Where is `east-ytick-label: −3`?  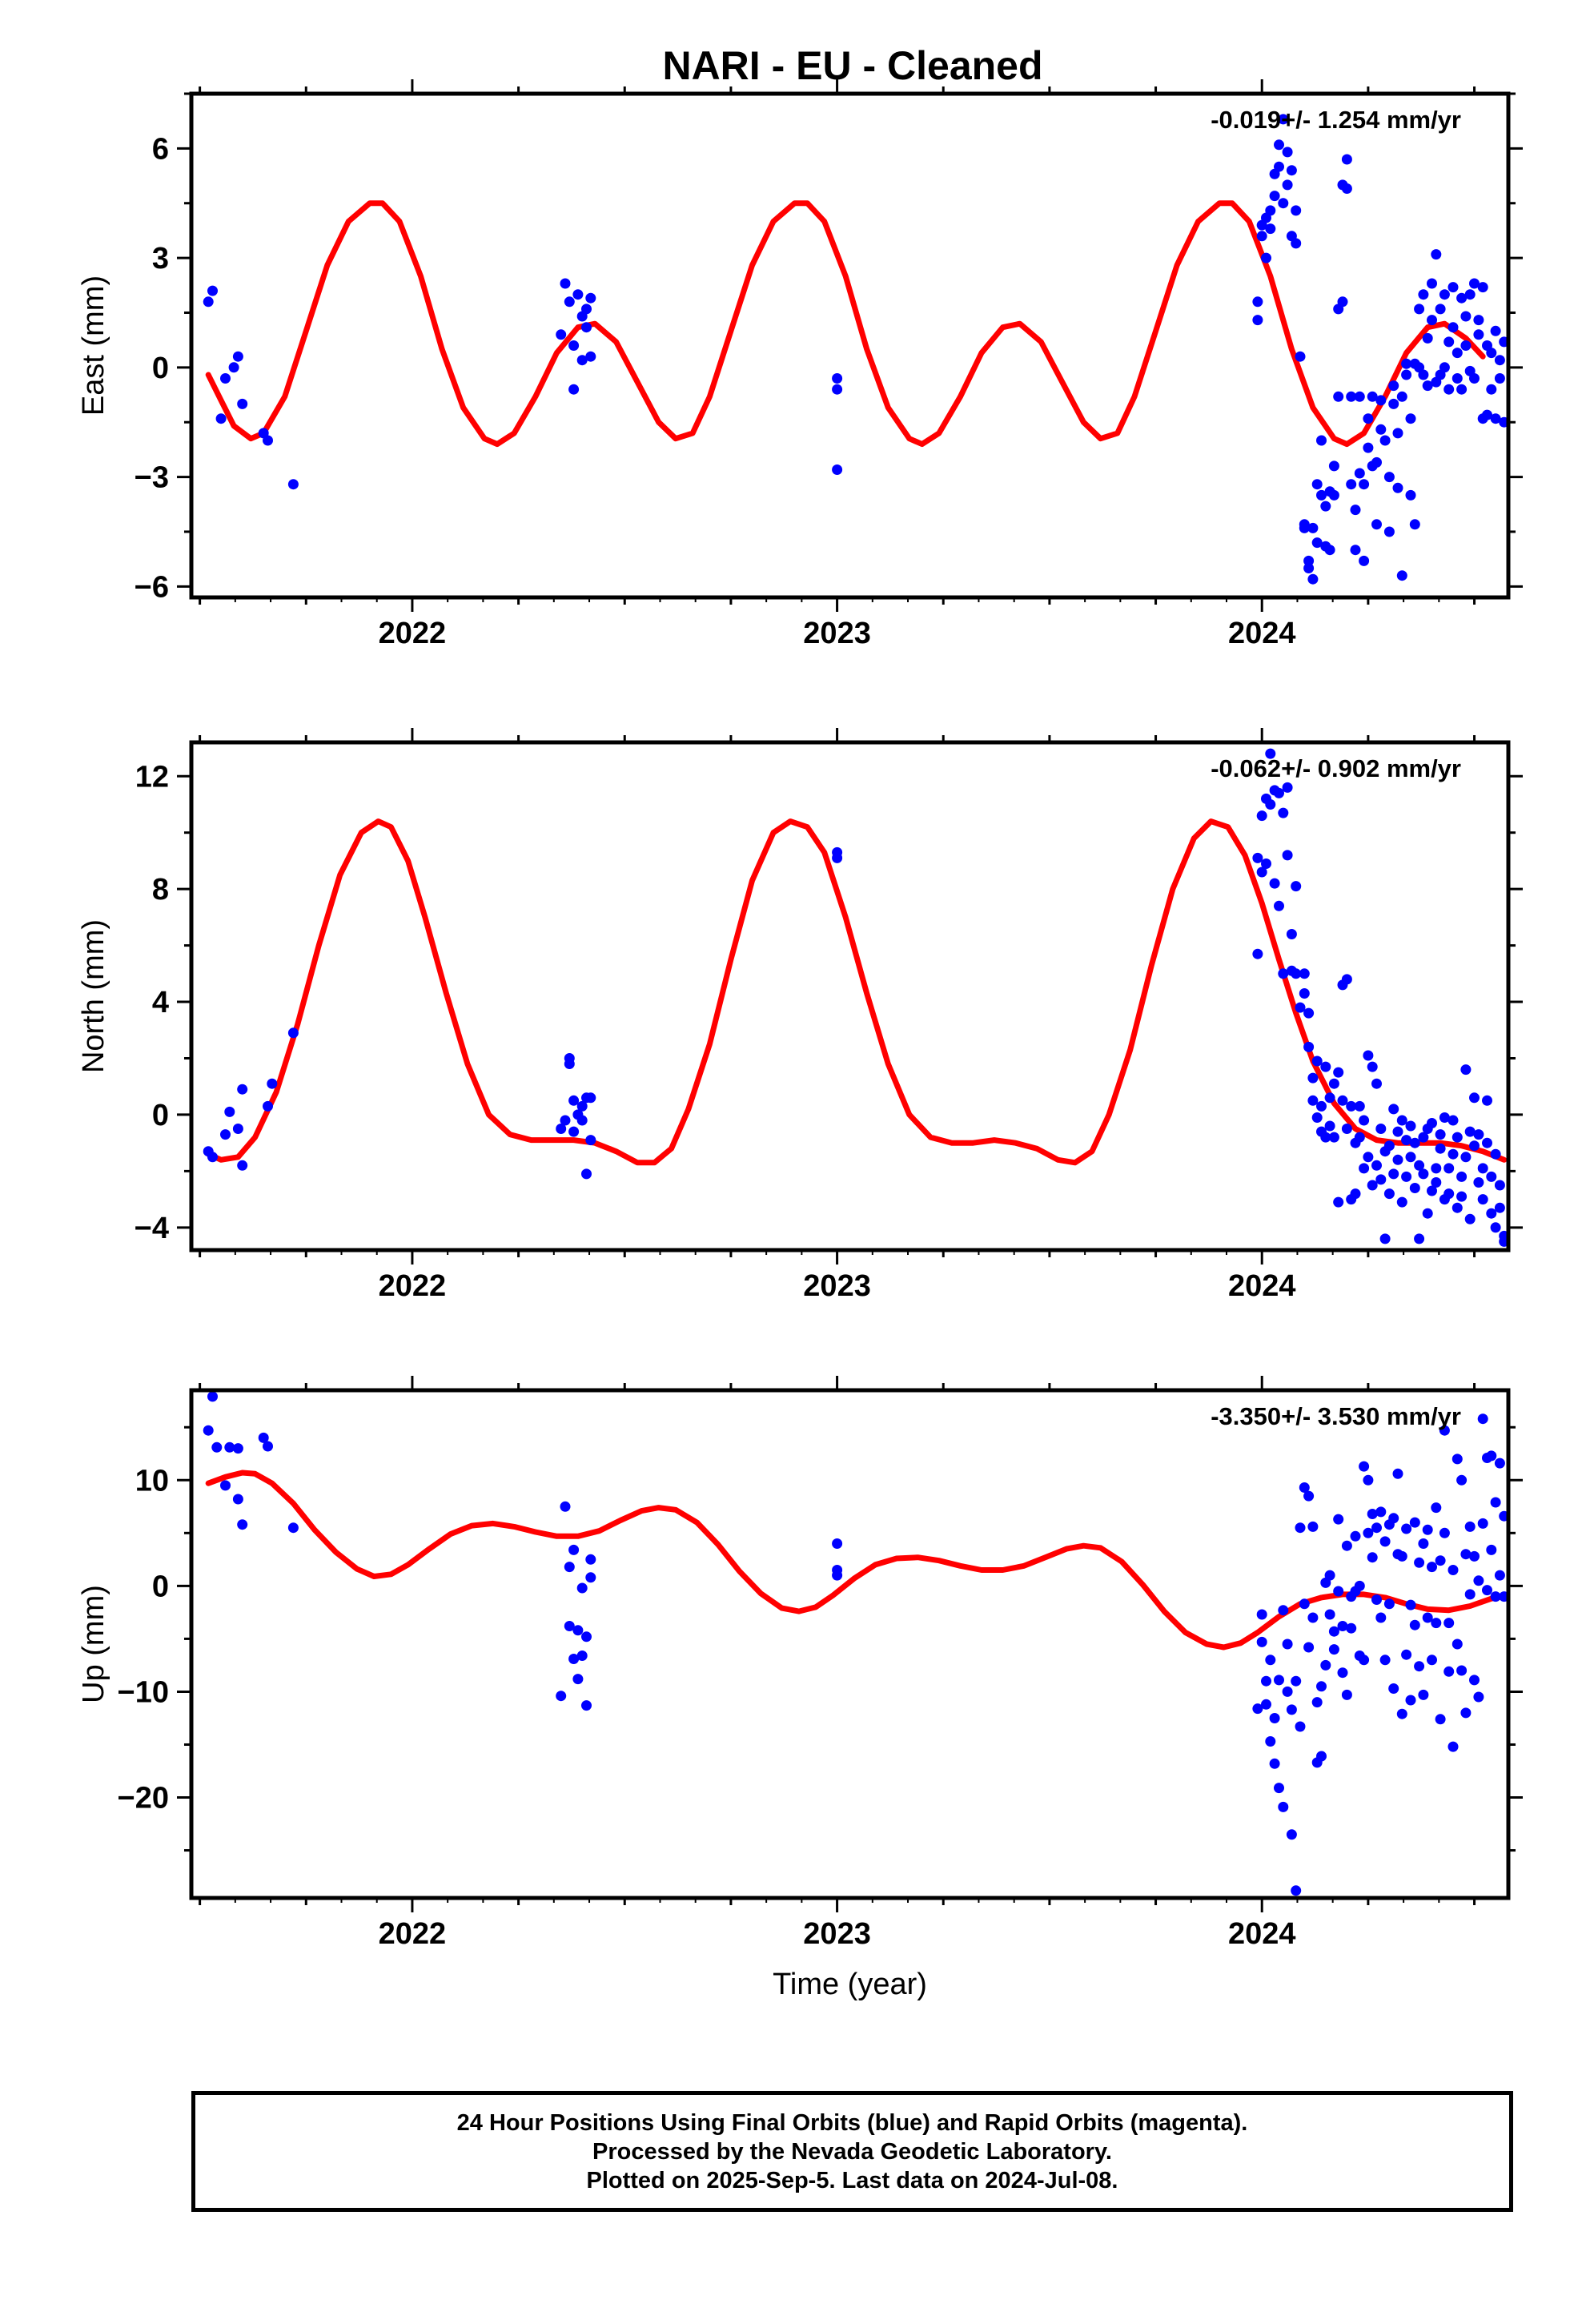 east-ytick-label: −3 is located at coordinates (152, 478).